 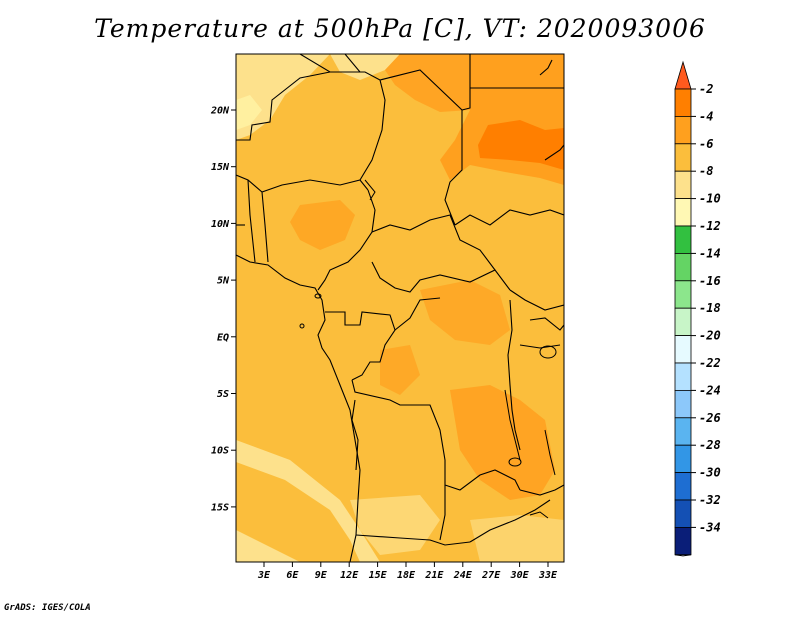 What do you see at coordinates (407, 571) in the screenshot?
I see `longitude-axis: 3E 6E 9E 12E 15E 18E 21E 24E 27E 30E 33E` at bounding box center [407, 571].